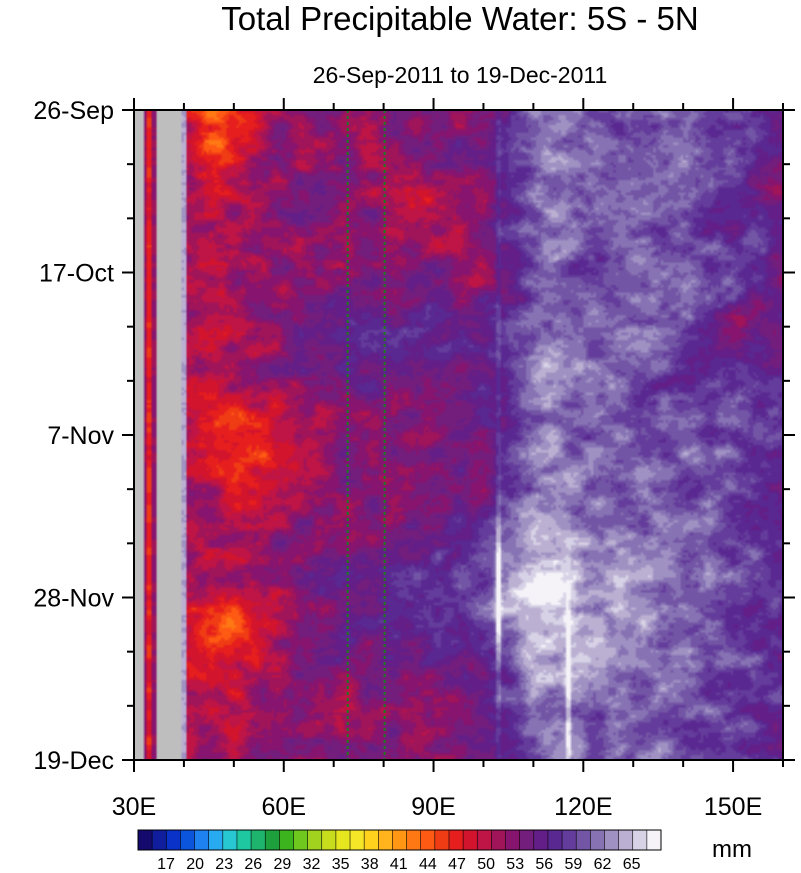  What do you see at coordinates (632, 864) in the screenshot?
I see `colorbar-label: 65` at bounding box center [632, 864].